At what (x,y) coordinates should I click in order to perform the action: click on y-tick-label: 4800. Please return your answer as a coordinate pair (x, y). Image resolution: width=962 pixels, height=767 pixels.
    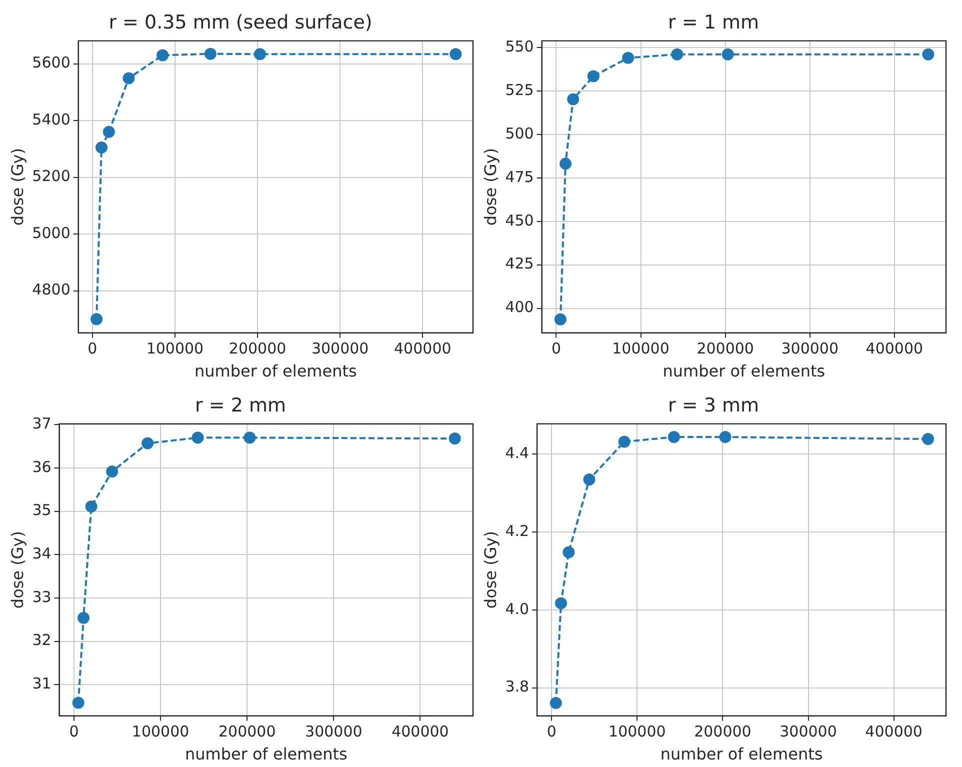
    Looking at the image, I should click on (51, 289).